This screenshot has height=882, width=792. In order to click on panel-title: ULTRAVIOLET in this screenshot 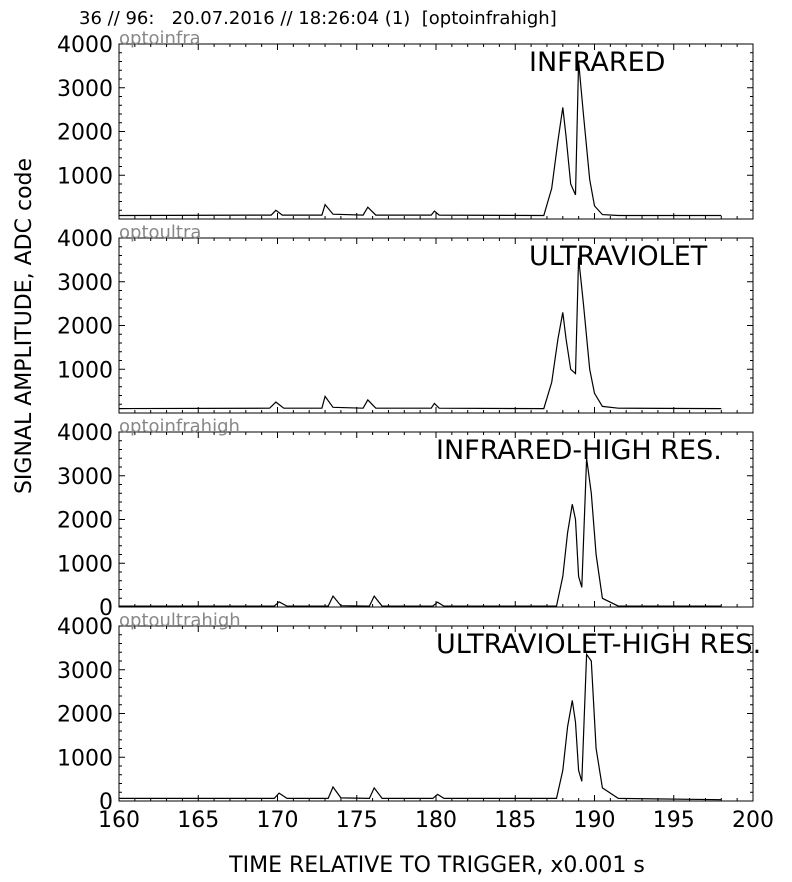, I will do `click(618, 256)`.